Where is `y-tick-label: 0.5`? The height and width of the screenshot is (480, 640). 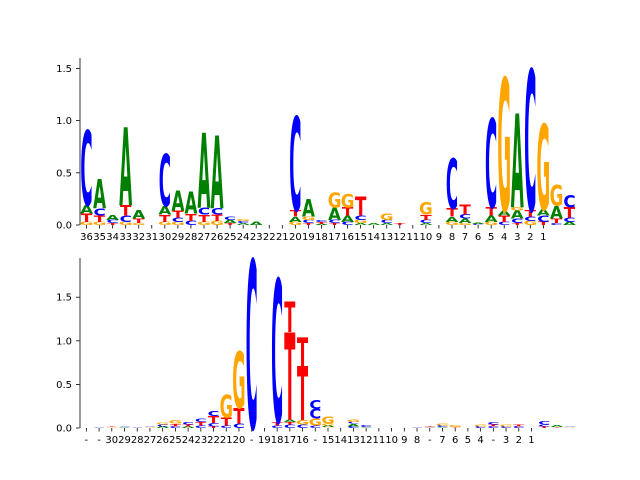
y-tick-label: 0.5 is located at coordinates (64, 173).